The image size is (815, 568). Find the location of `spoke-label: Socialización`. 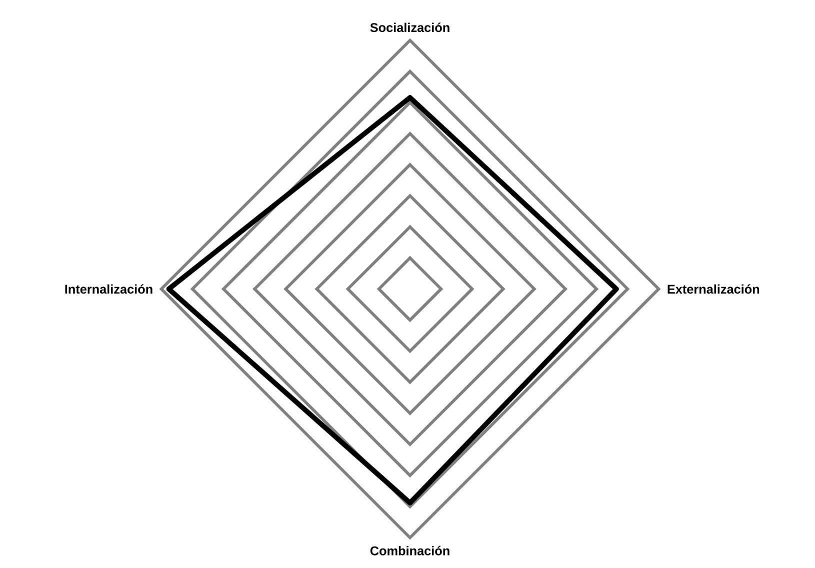

spoke-label: Socialización is located at coordinates (410, 27).